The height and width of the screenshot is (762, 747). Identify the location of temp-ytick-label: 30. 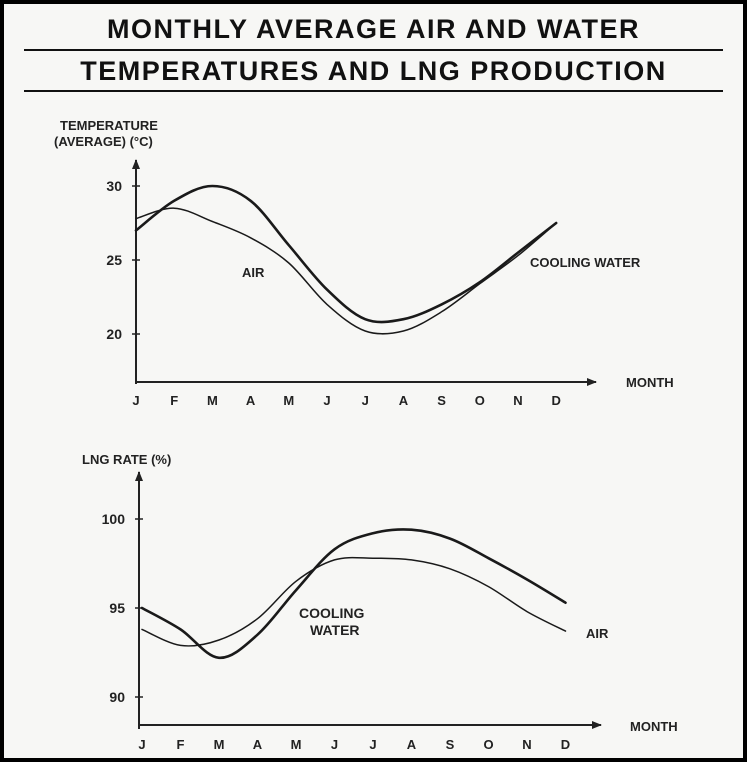
(114, 186).